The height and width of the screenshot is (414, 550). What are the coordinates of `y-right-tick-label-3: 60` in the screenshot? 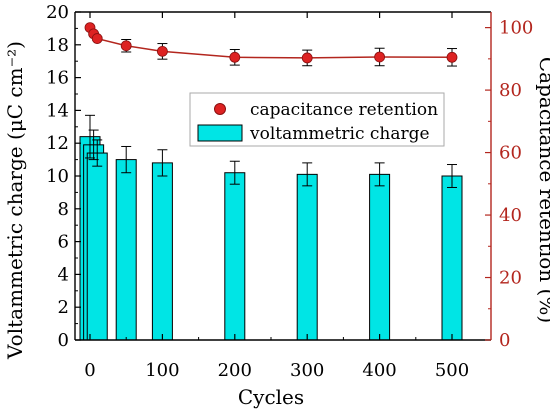 It's located at (510, 153).